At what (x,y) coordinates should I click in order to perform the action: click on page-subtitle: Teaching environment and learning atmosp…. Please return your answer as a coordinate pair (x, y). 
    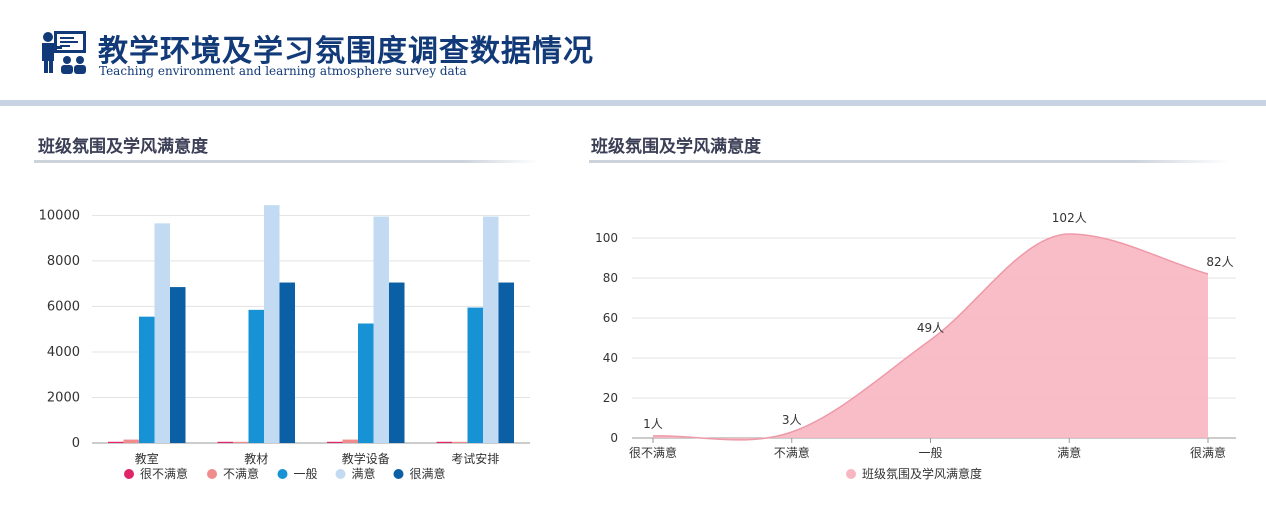
    Looking at the image, I should click on (283, 71).